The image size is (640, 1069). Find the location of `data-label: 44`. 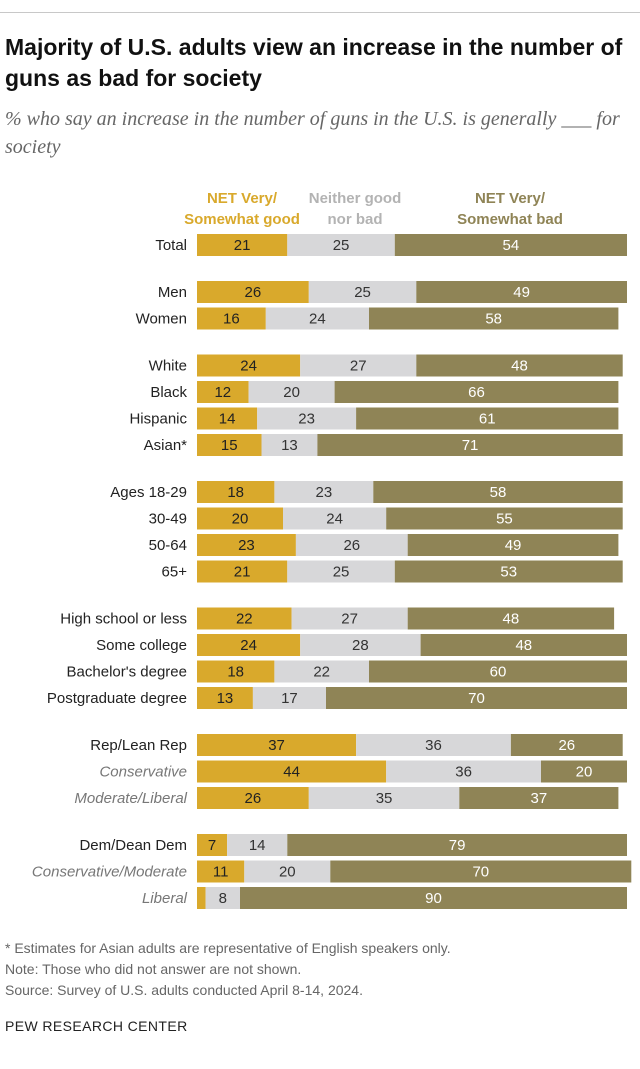

data-label: 44 is located at coordinates (291, 772).